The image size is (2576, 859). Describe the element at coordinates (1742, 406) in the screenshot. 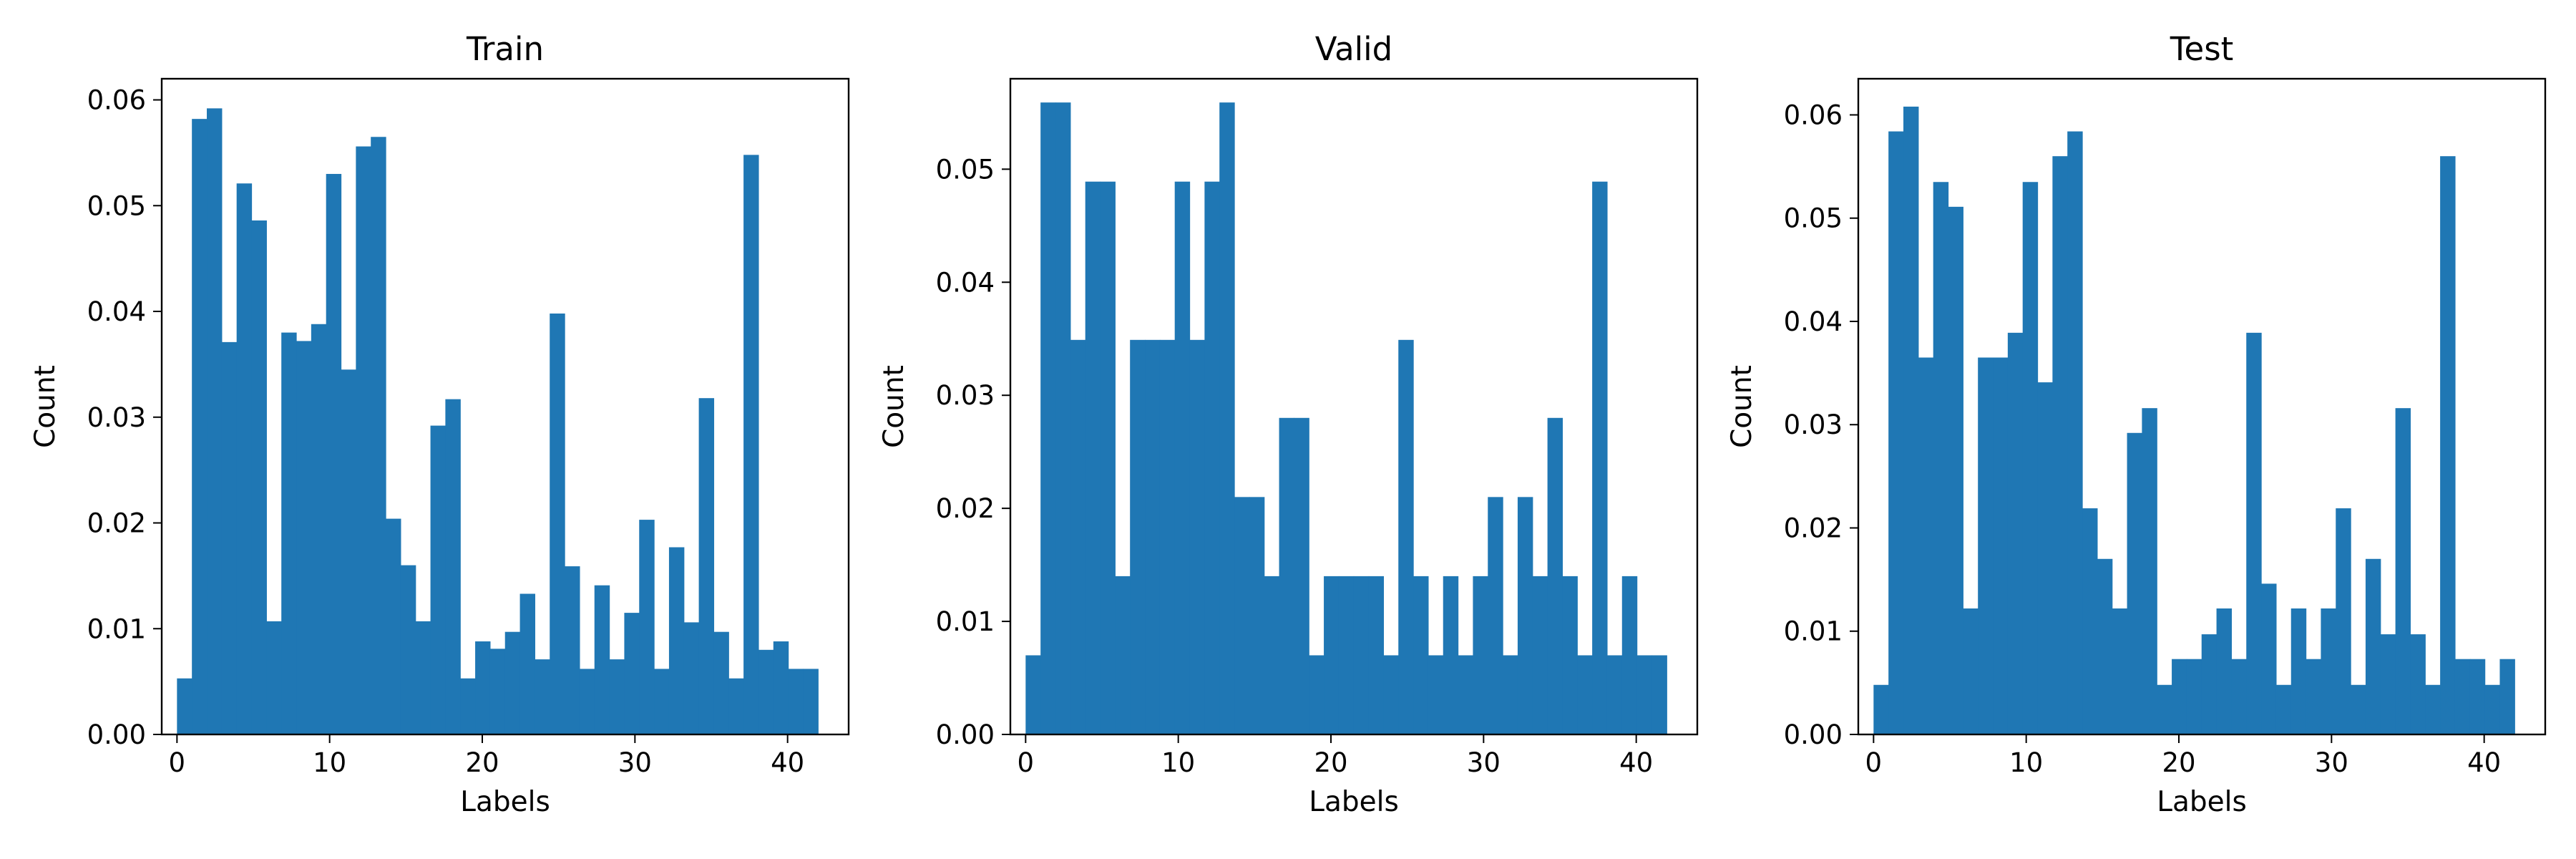

I see `test-y-axis-label: Count` at that location.